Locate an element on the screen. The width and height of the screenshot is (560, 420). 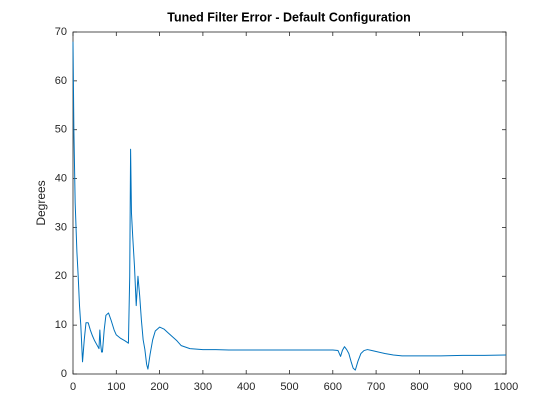
y-tick-label: 20 is located at coordinates (61, 276).